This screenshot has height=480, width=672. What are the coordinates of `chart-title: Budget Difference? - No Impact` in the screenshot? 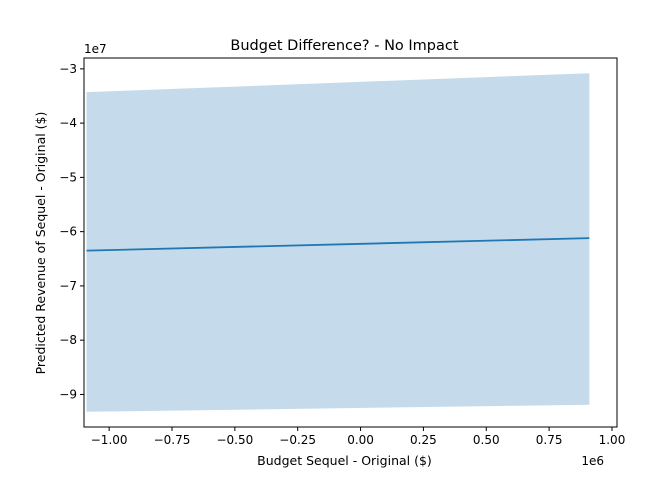 It's located at (344, 46).